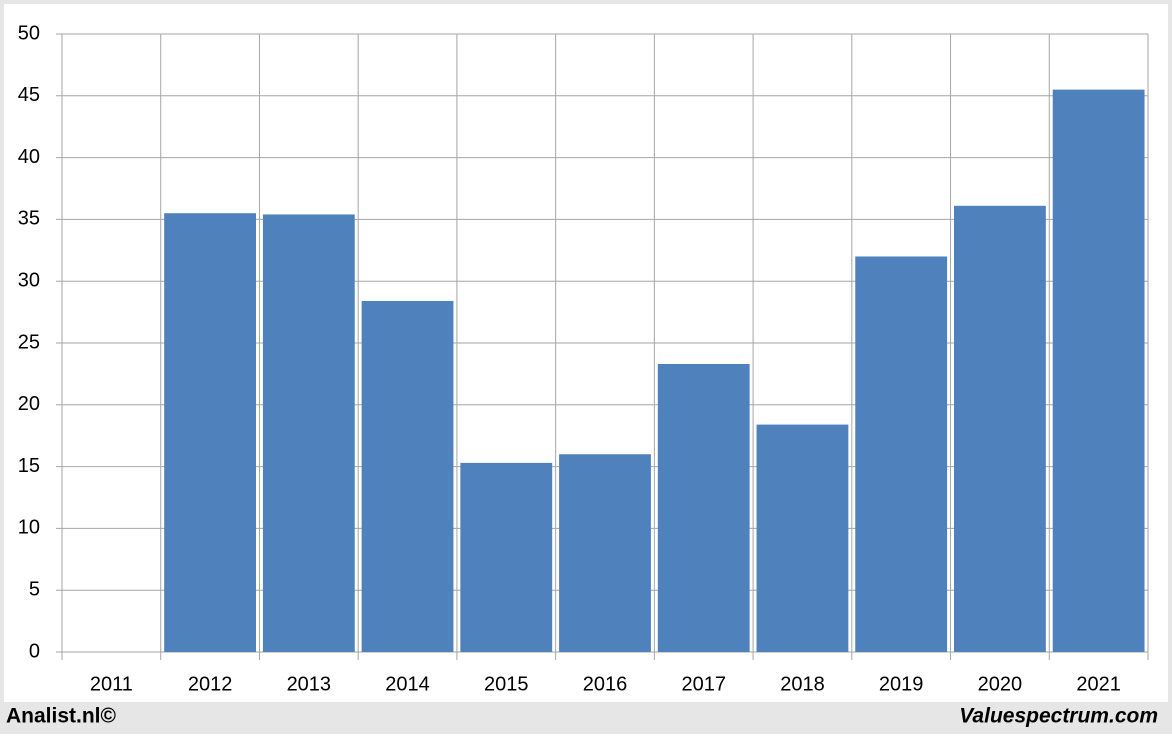 Image resolution: width=1172 pixels, height=739 pixels. Describe the element at coordinates (506, 684) in the screenshot. I see `x-tick-label: 2015` at that location.